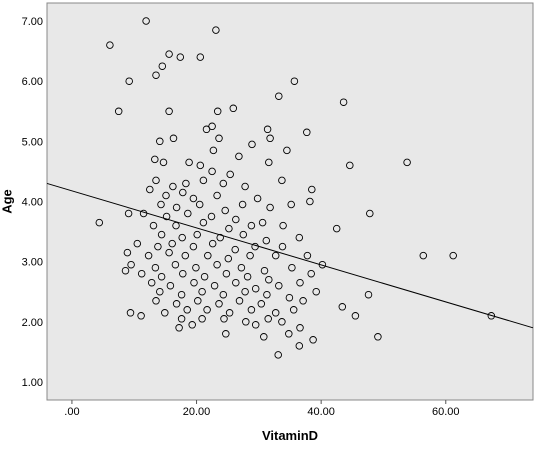  I want to click on y-tick-label: 3.00, so click(32, 263).